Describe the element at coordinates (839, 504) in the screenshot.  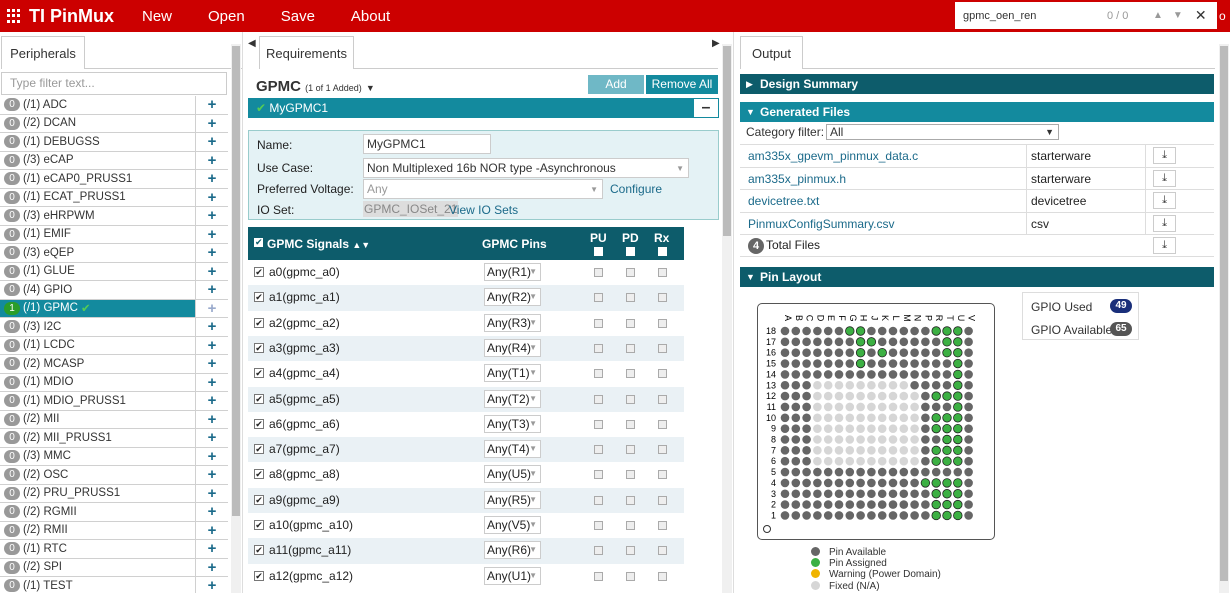
I see `pin-F2` at that location.